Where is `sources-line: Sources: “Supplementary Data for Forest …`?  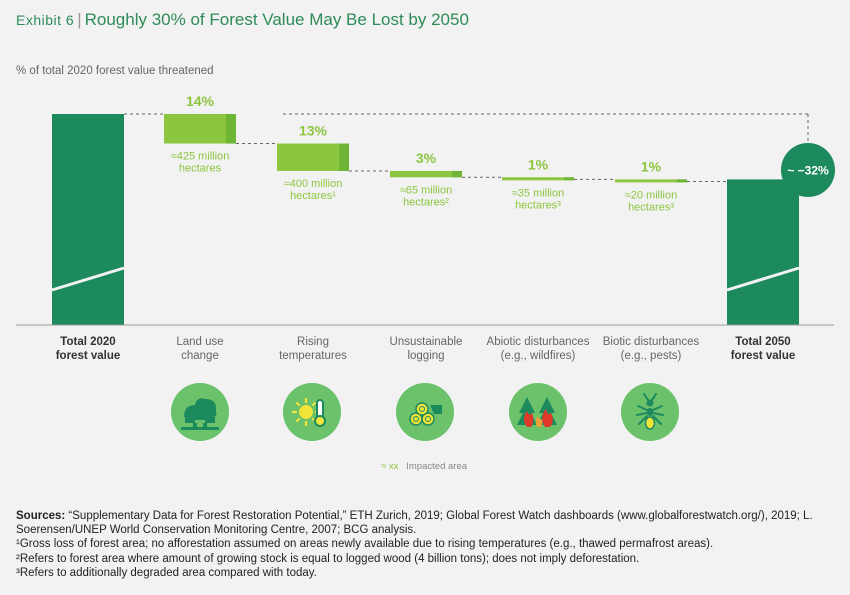 sources-line: Sources: “Supplementary Data for Forest … is located at coordinates (426, 523).